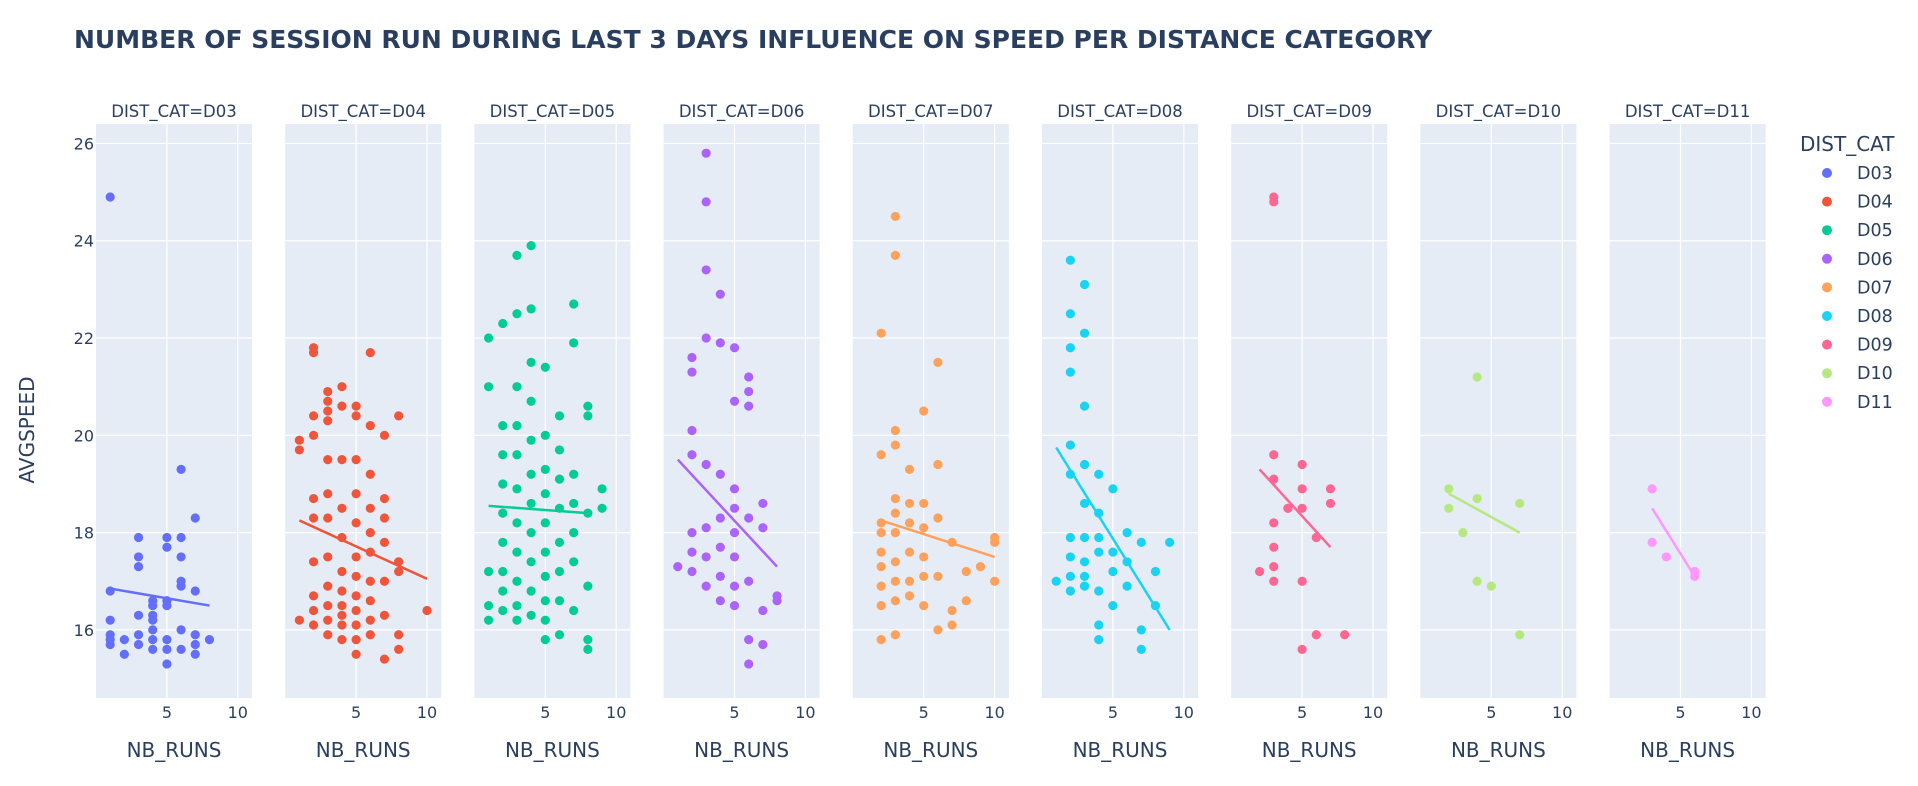 Image resolution: width=1918 pixels, height=786 pixels. What do you see at coordinates (363, 112) in the screenshot?
I see `facet-label: DIST_CAT=D04` at bounding box center [363, 112].